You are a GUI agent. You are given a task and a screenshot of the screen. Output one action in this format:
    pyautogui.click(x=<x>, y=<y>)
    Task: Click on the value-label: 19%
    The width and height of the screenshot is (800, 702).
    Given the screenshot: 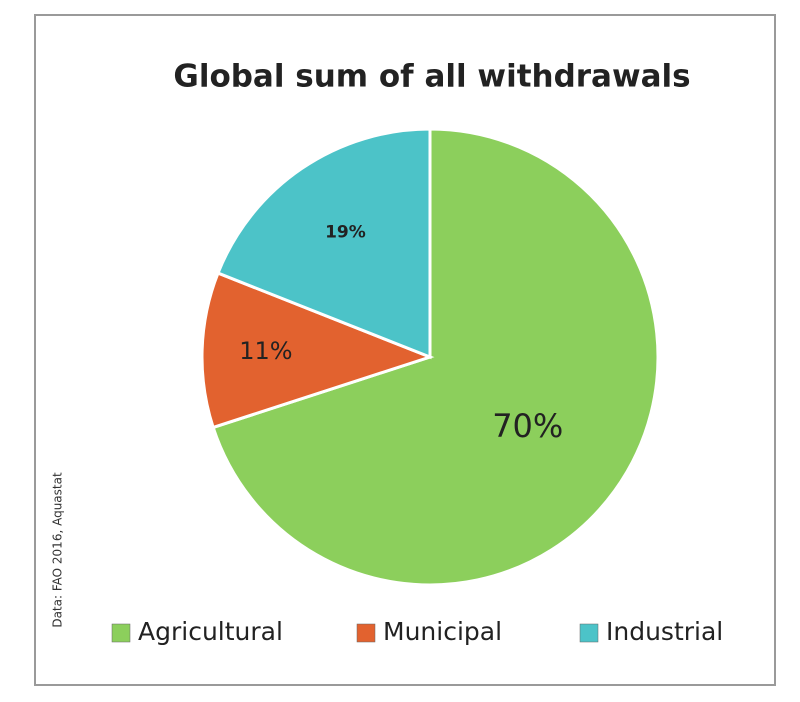 What is the action you would take?
    pyautogui.click(x=345, y=233)
    